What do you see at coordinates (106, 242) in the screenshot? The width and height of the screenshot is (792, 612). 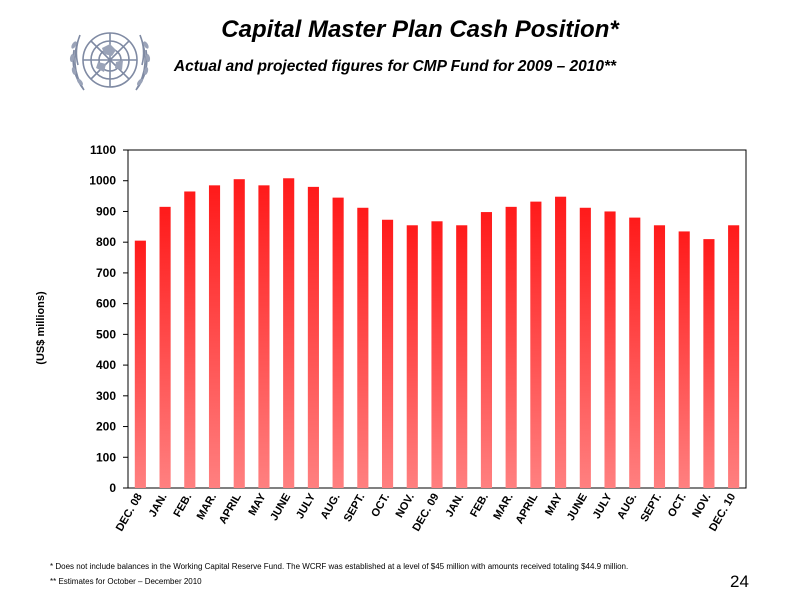 I see `y-tick-label: 800` at bounding box center [106, 242].